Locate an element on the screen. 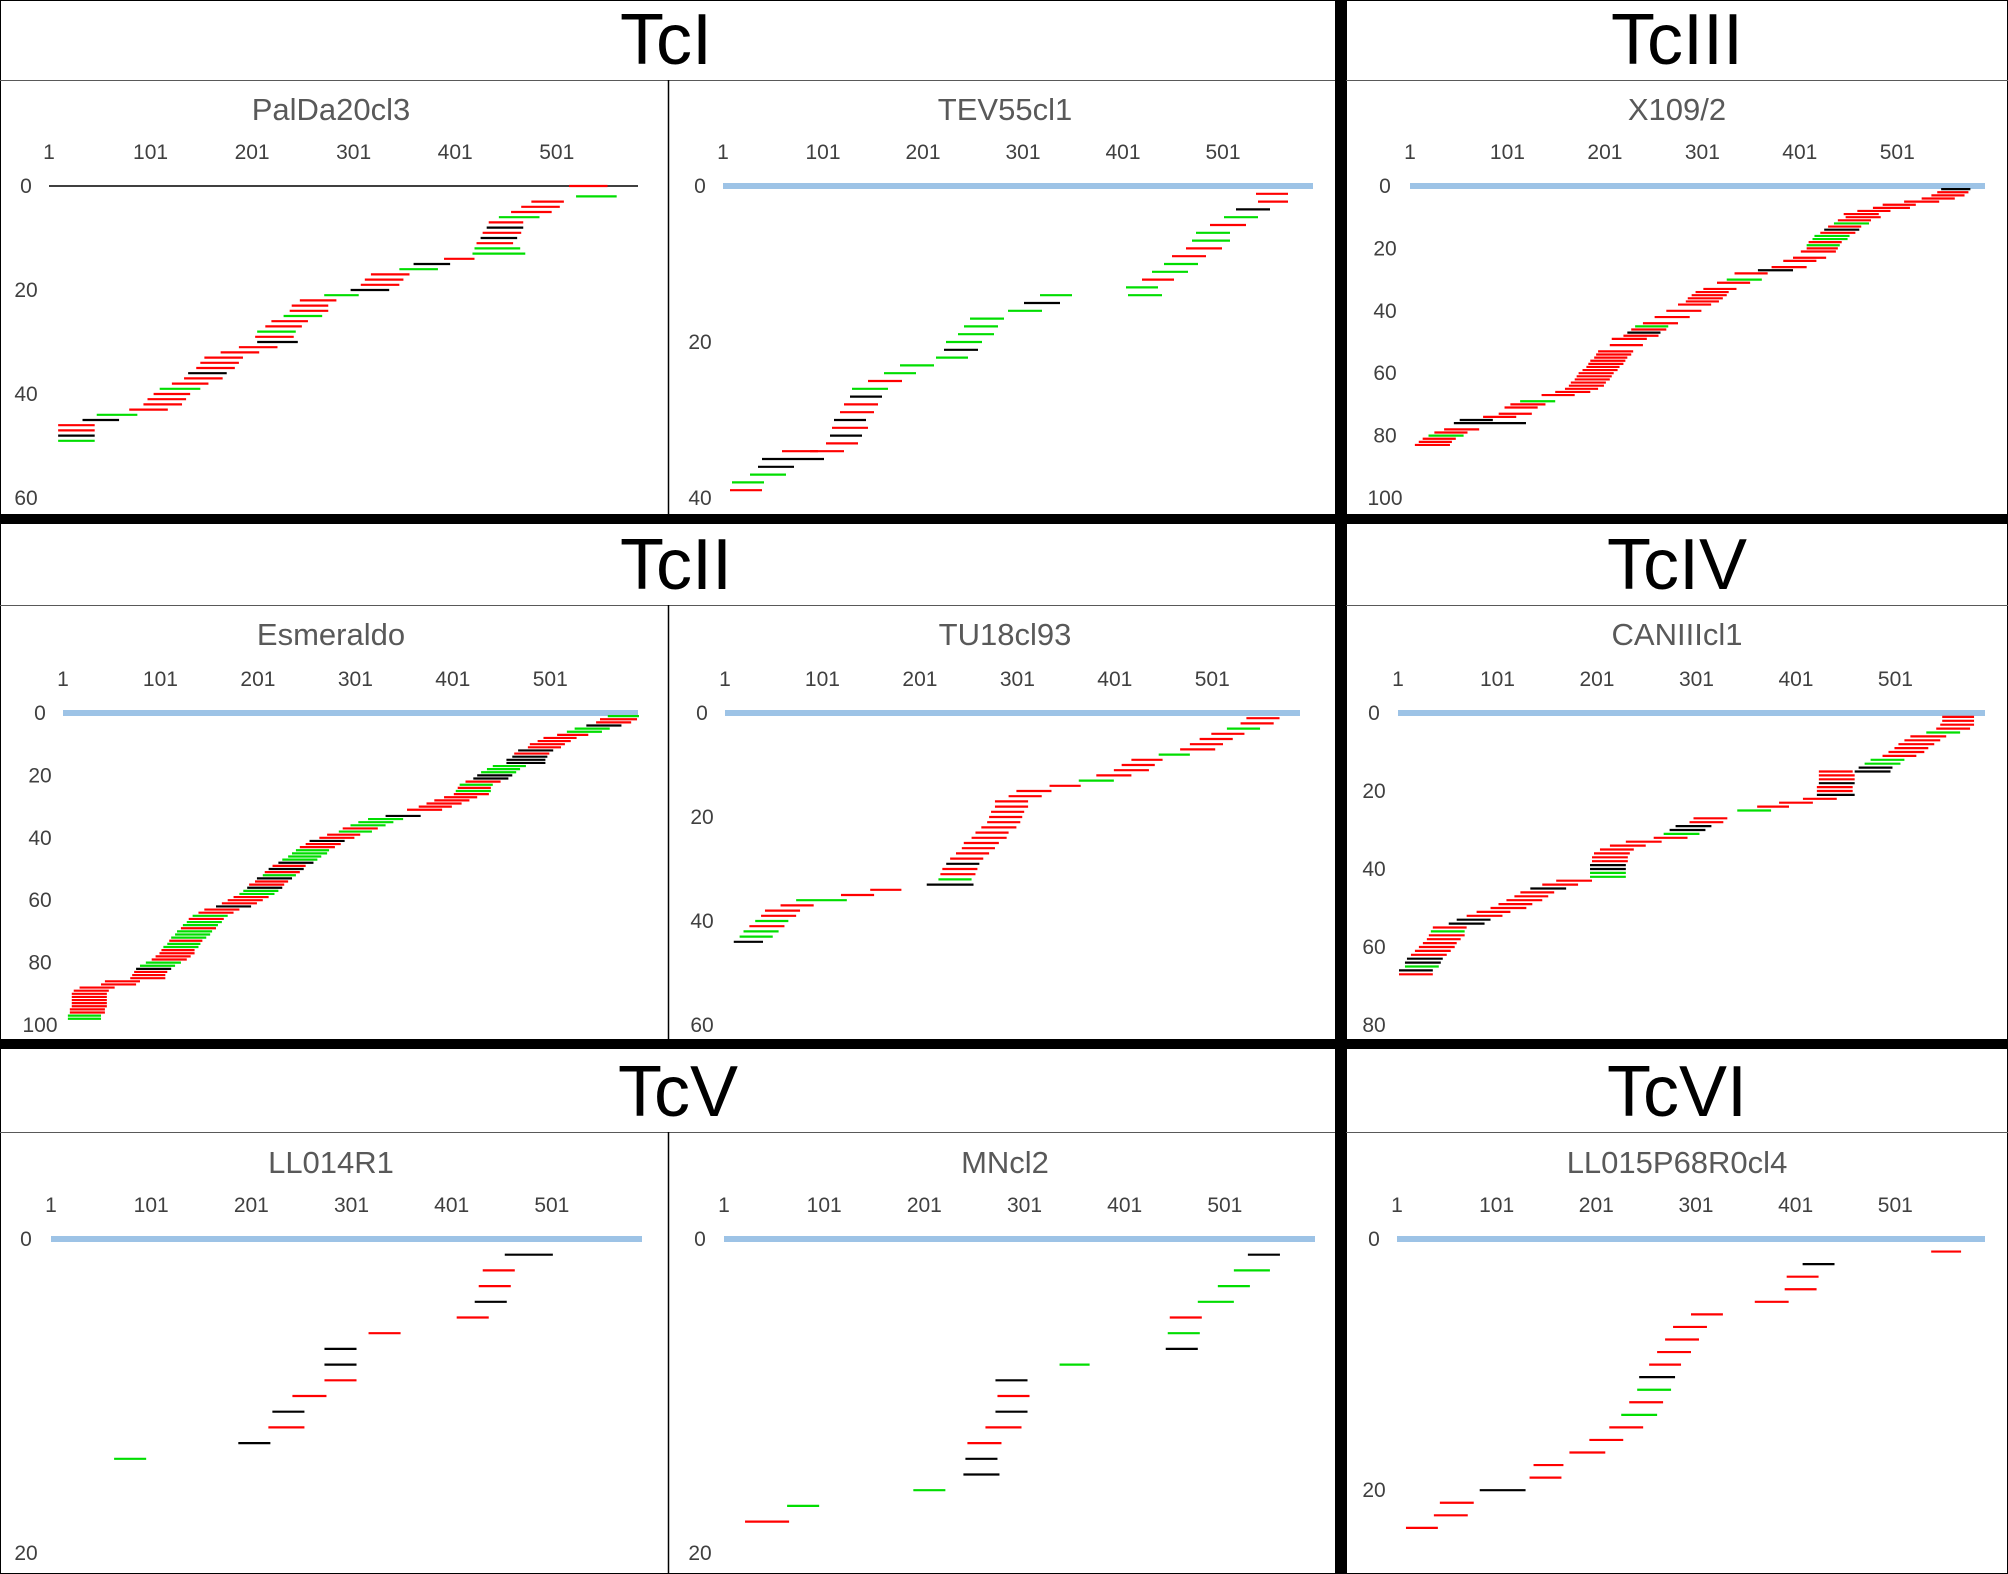 The image size is (2008, 1574). chart-caniiicl1: CANIIIcl1 1 101 201 301 401 501 0 20 40 60 80 is located at coordinates (1673, 827).